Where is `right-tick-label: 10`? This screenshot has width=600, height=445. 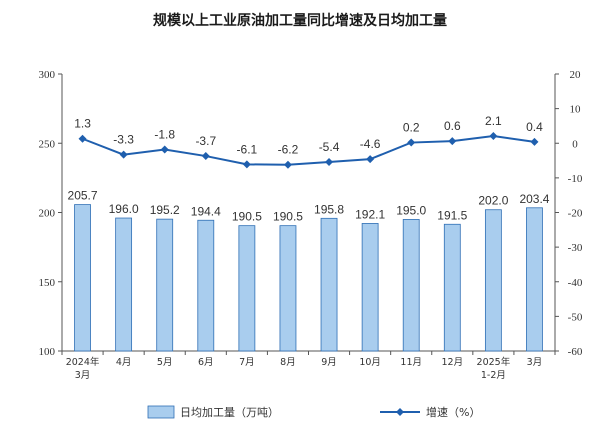
right-tick-label: 10 is located at coordinates (576, 110).